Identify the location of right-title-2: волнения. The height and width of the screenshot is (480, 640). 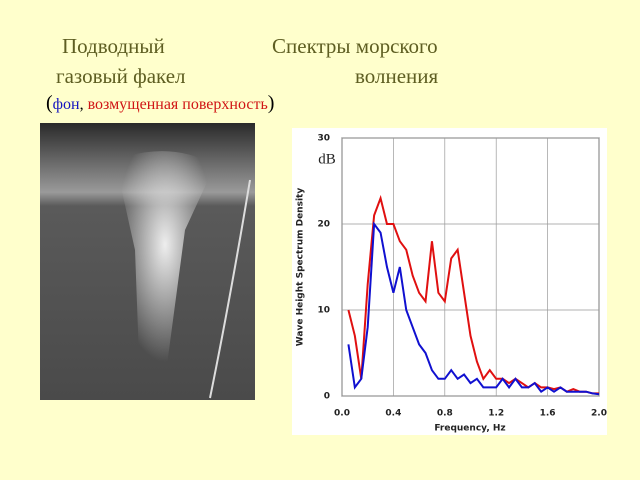
(397, 76).